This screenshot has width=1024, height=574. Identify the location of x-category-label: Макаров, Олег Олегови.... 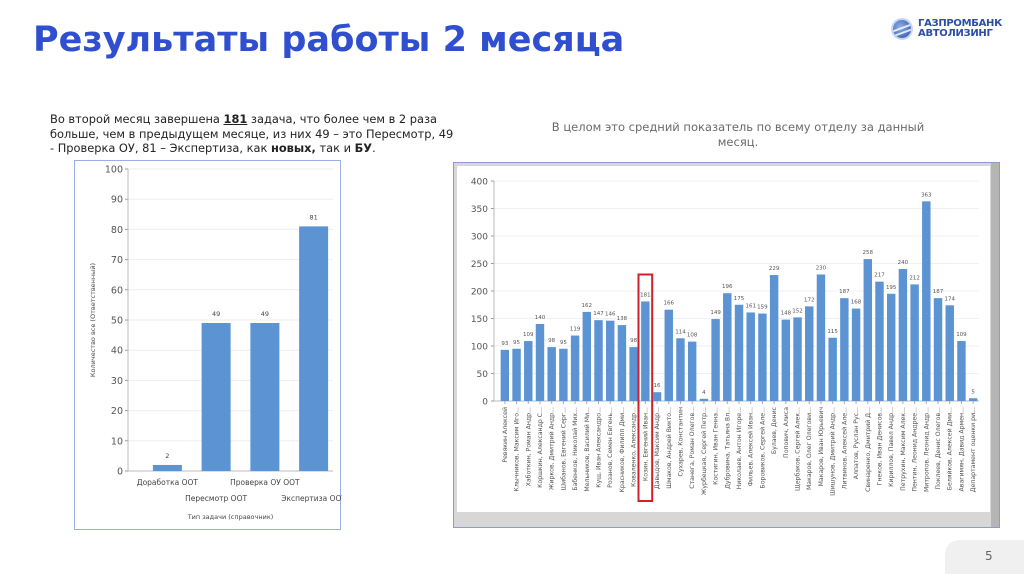
(809, 448).